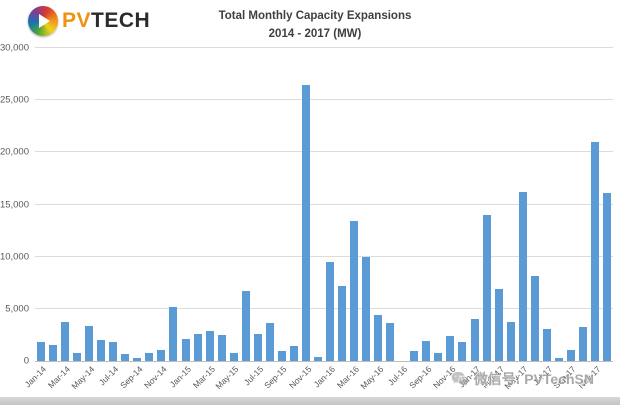  Describe the element at coordinates (14, 48) in the screenshot. I see `y-tick-label-30,000: 30,000` at that location.